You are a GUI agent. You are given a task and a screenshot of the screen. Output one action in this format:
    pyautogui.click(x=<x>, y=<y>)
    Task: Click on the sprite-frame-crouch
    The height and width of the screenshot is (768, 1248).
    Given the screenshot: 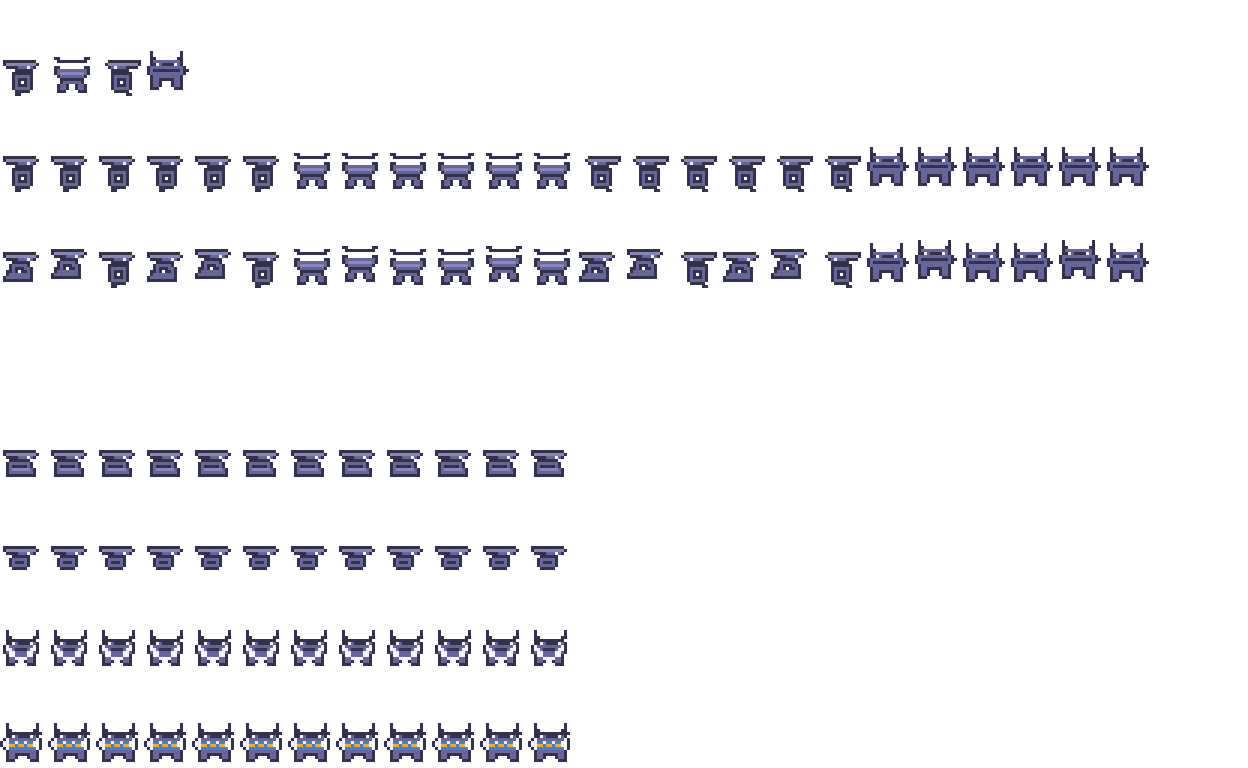 What is the action you would take?
    pyautogui.click(x=456, y=456)
    